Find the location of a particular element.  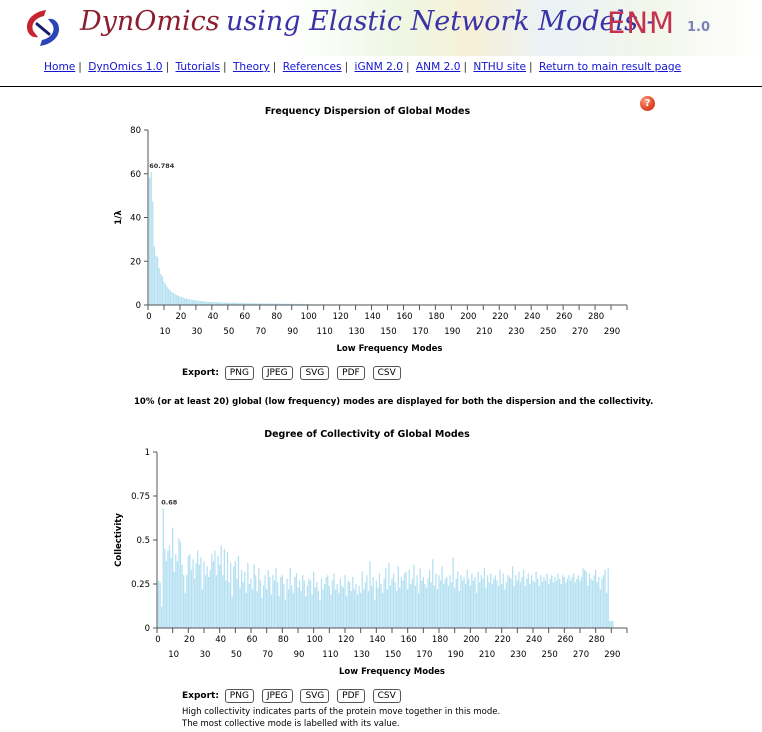

export-bar-1: Export: PNG JPEG SVG PDF CSV is located at coordinates (294, 373).